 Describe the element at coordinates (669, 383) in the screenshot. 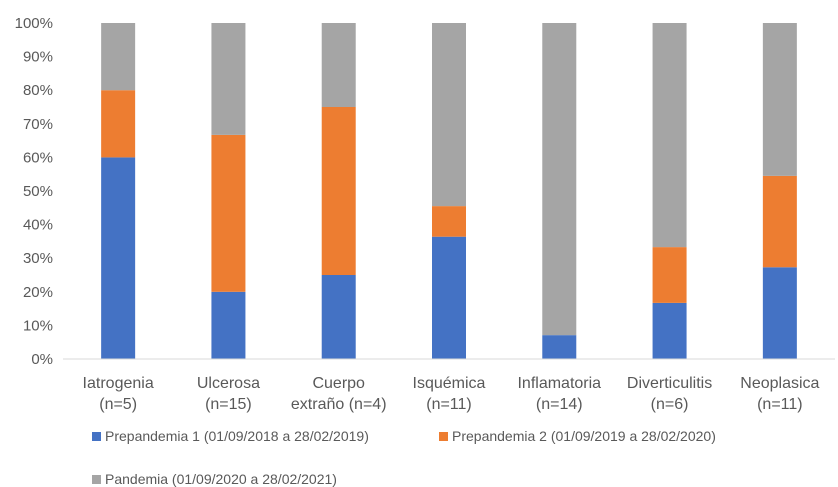

I see `x-tick-label: Diverticulitis` at that location.